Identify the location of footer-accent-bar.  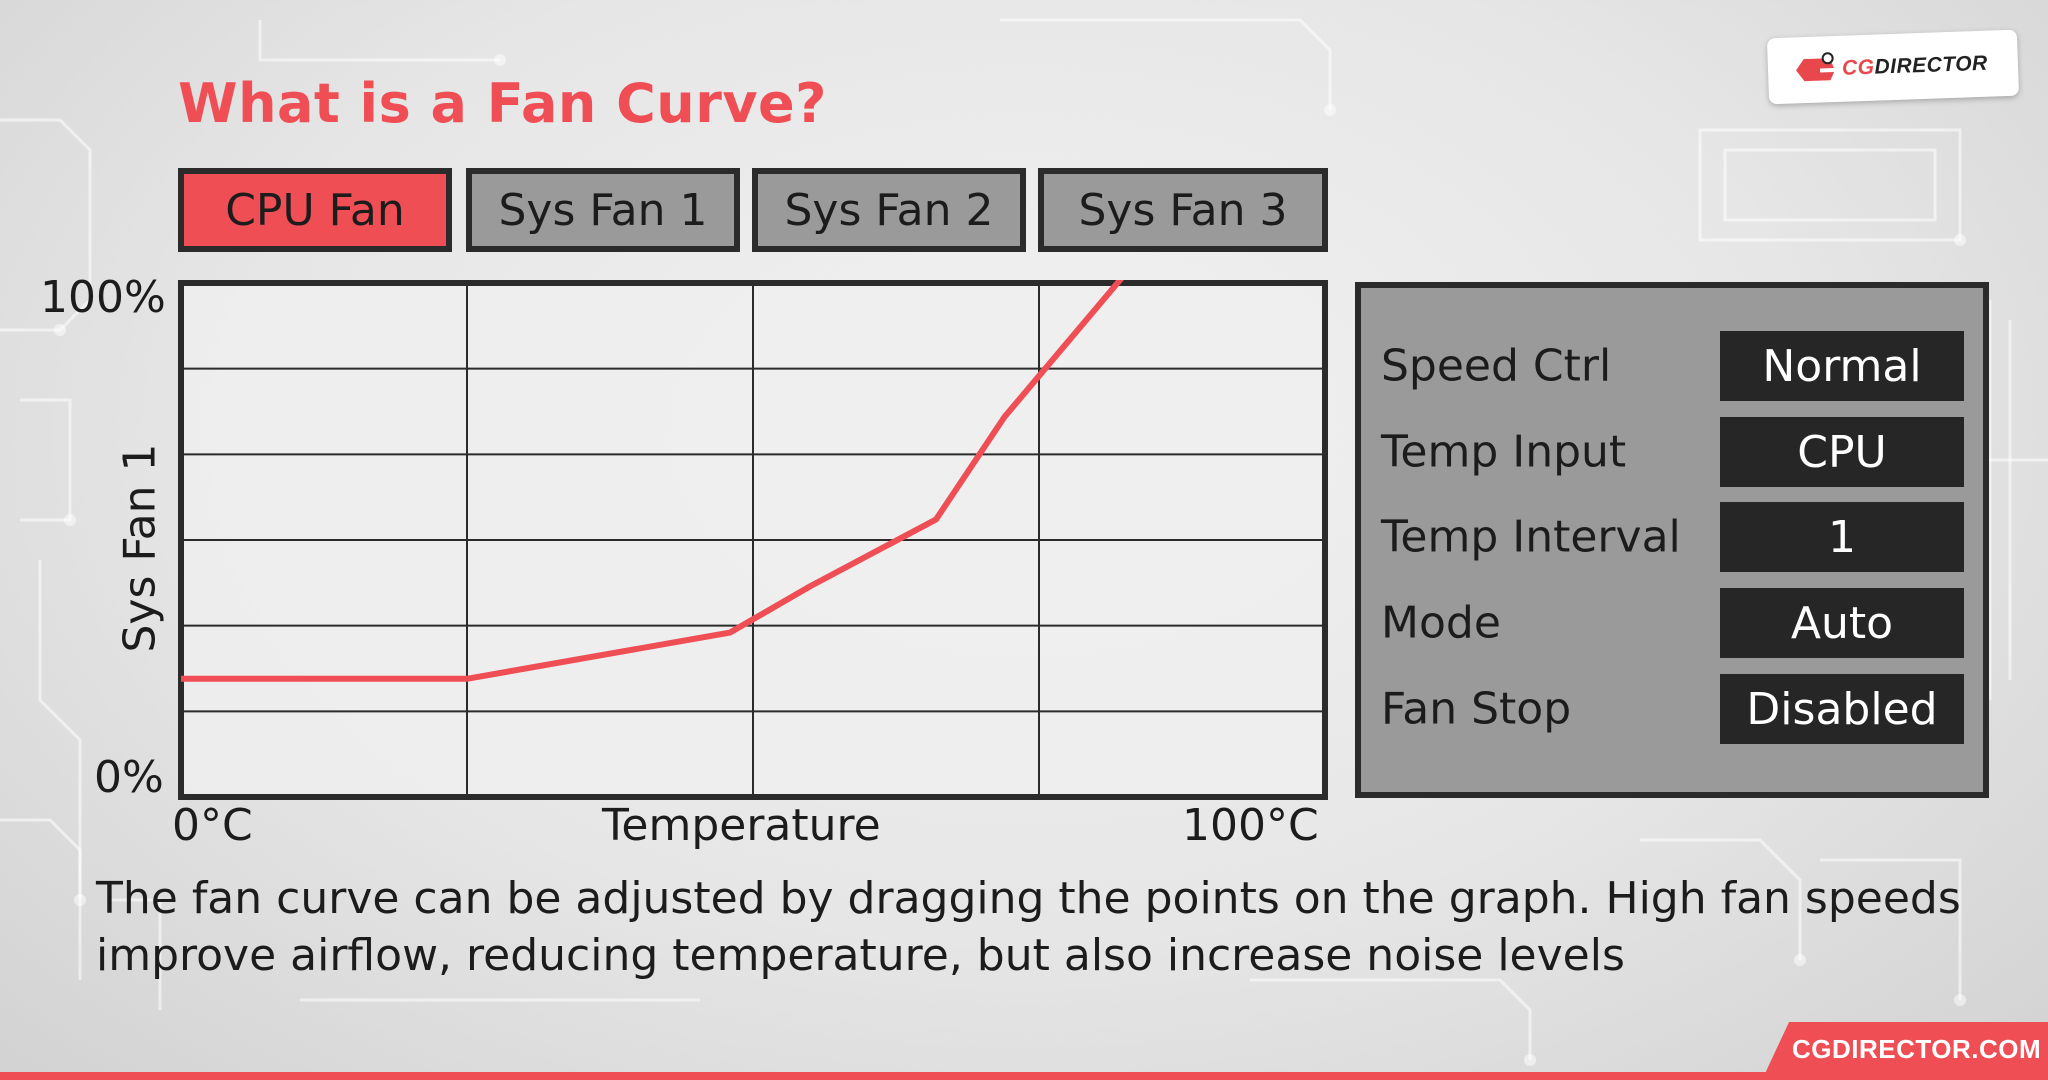
(1024, 1076).